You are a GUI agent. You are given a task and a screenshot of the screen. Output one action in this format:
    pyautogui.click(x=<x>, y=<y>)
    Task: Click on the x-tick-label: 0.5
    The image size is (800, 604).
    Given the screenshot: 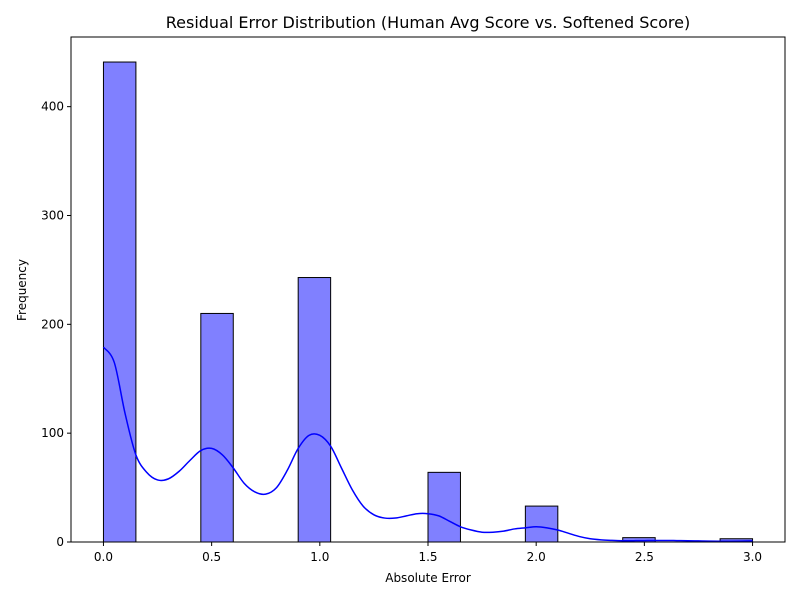 What is the action you would take?
    pyautogui.click(x=211, y=557)
    